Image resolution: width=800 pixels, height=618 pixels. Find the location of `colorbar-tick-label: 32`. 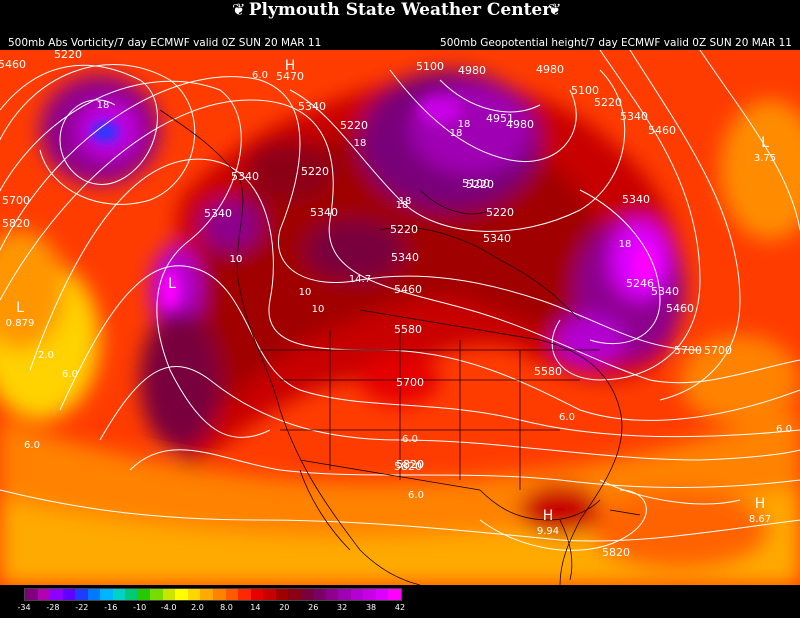

colorbar-tick-label: 32 is located at coordinates (342, 607).